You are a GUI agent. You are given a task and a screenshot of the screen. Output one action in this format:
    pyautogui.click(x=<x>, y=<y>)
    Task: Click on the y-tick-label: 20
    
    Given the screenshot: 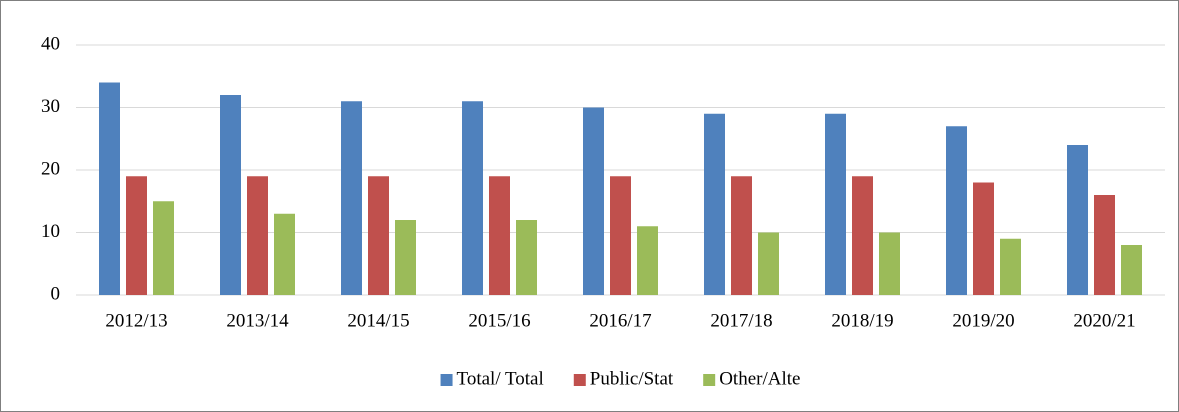 What is the action you would take?
    pyautogui.click(x=50, y=168)
    